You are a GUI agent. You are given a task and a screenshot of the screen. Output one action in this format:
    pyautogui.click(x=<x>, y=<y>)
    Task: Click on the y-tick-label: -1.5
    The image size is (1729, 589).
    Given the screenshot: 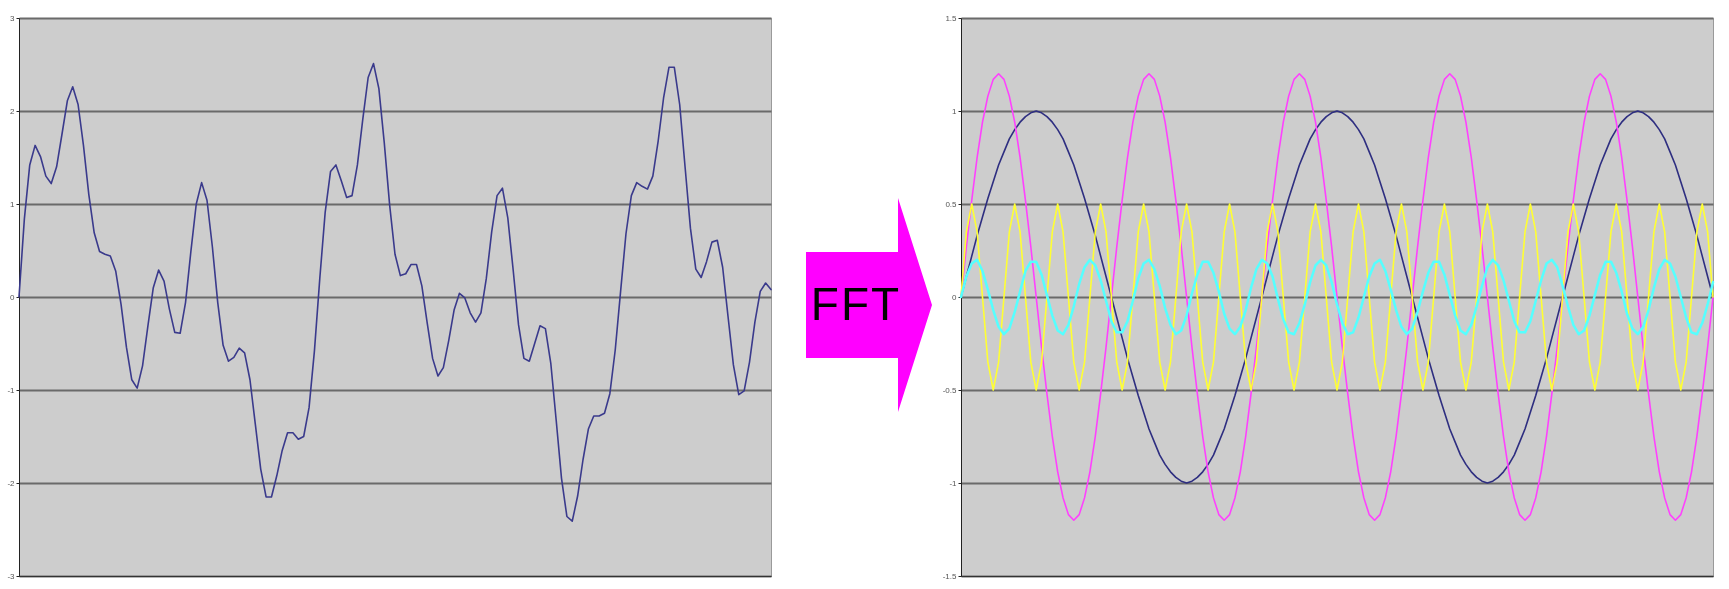 What is the action you would take?
    pyautogui.click(x=950, y=576)
    